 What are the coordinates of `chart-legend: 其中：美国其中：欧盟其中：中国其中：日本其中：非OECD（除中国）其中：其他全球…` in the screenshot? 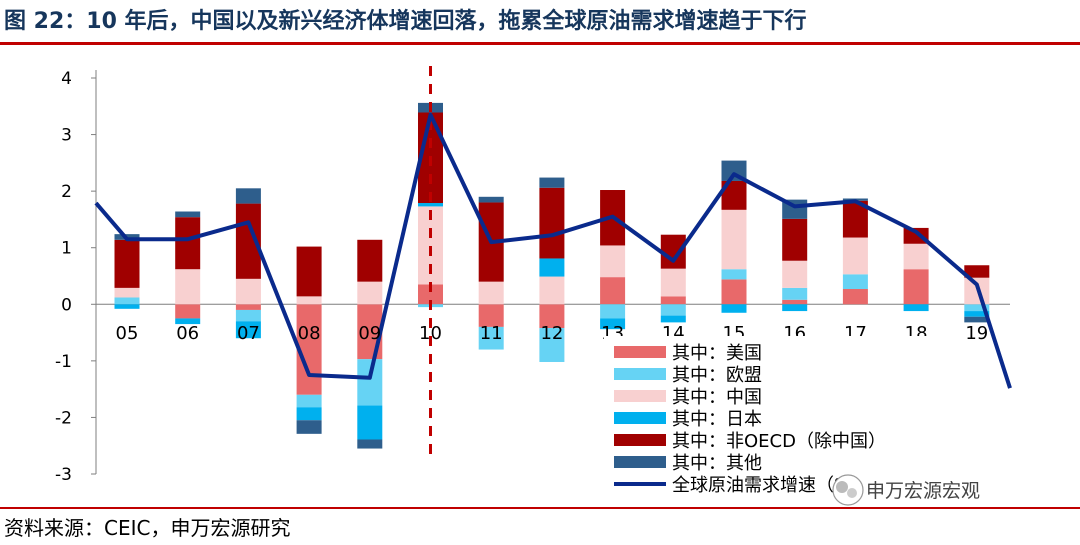 It's located at (774, 418).